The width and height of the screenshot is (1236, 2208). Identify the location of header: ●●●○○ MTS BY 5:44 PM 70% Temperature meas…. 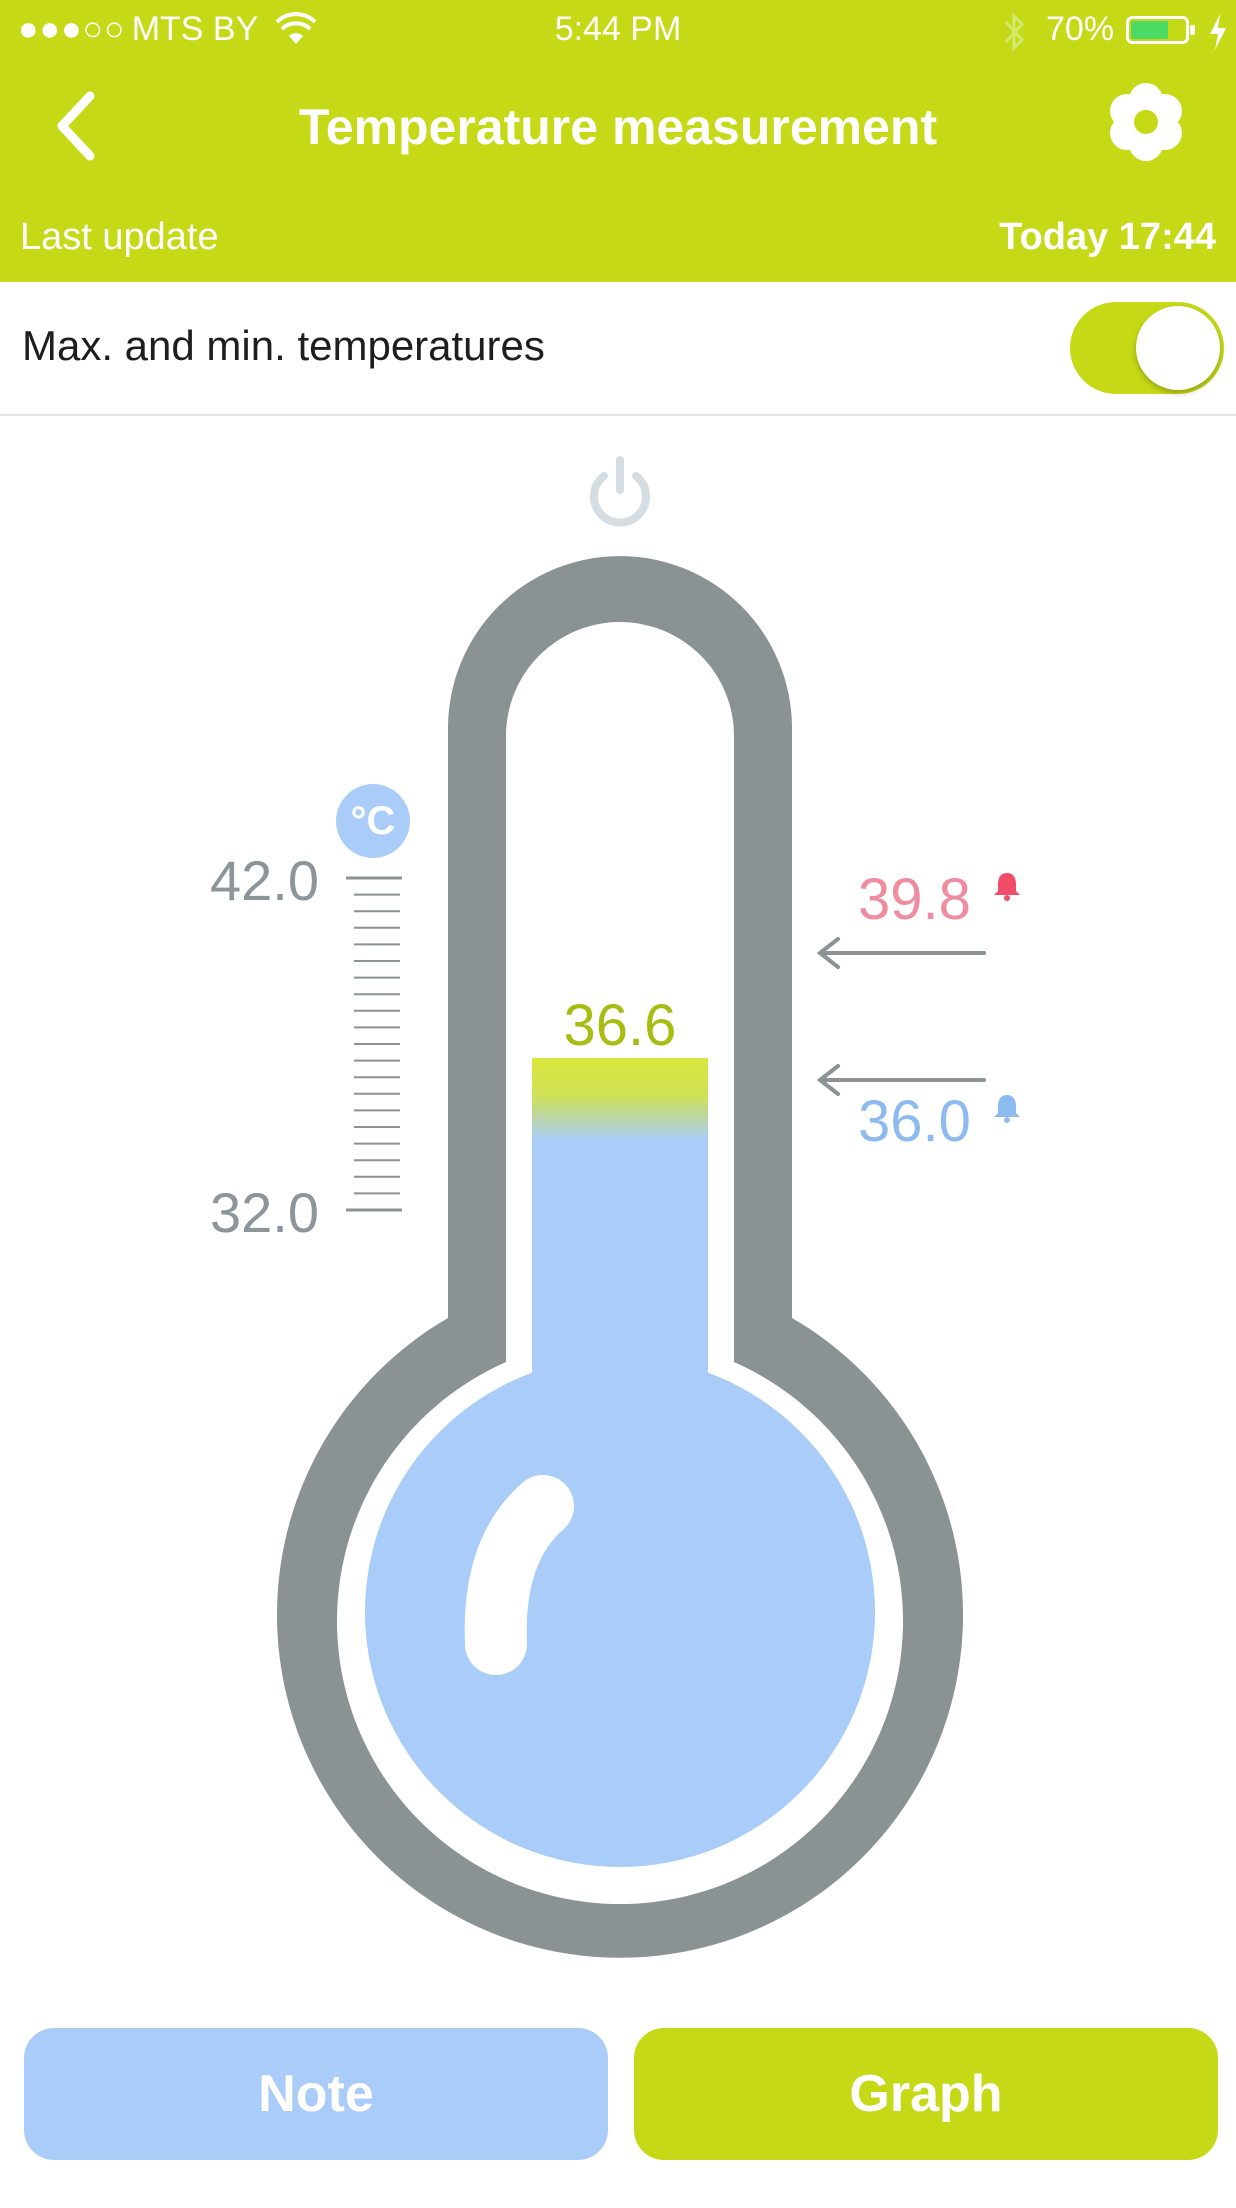
(618, 141).